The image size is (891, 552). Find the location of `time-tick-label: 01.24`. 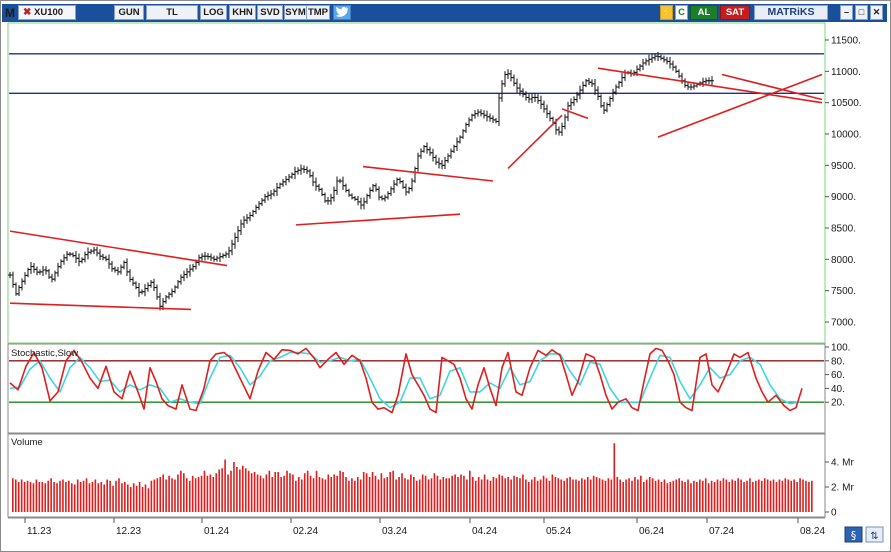

time-tick-label: 01.24 is located at coordinates (216, 531).